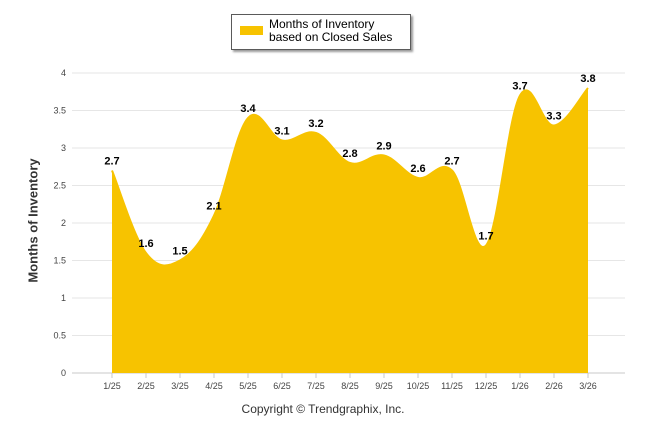 The width and height of the screenshot is (646, 439). Describe the element at coordinates (282, 386) in the screenshot. I see `x-tick-label: 6/25` at that location.